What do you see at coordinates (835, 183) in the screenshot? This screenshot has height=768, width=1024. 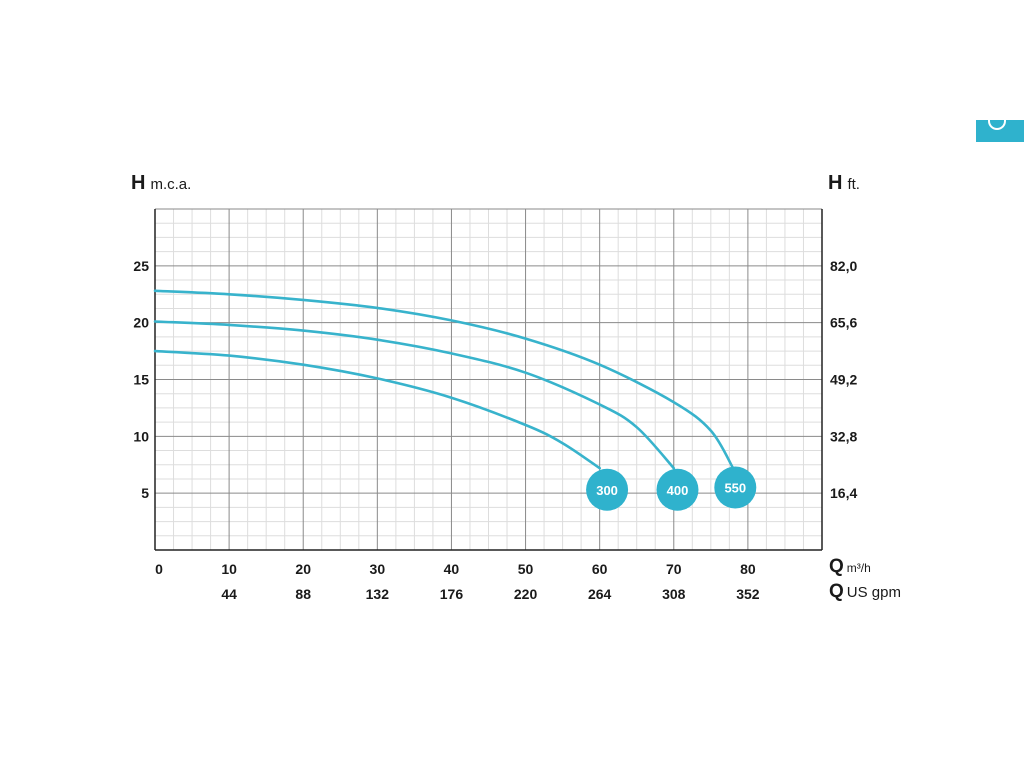 I see `right-axis-symbol: H` at bounding box center [835, 183].